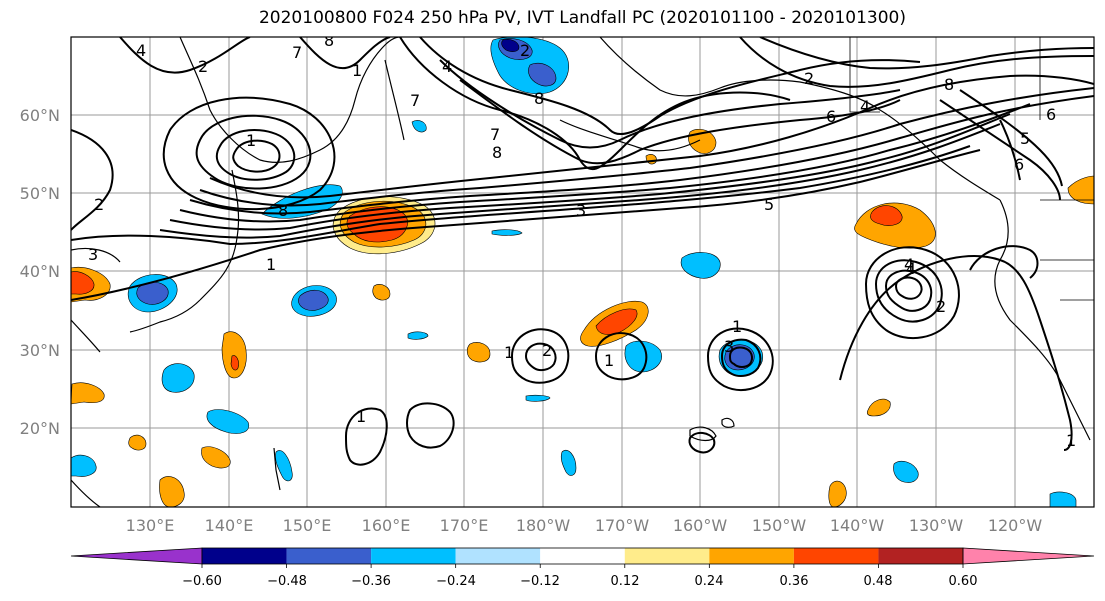  I want to click on contour-label: 5, so click(1025, 138).